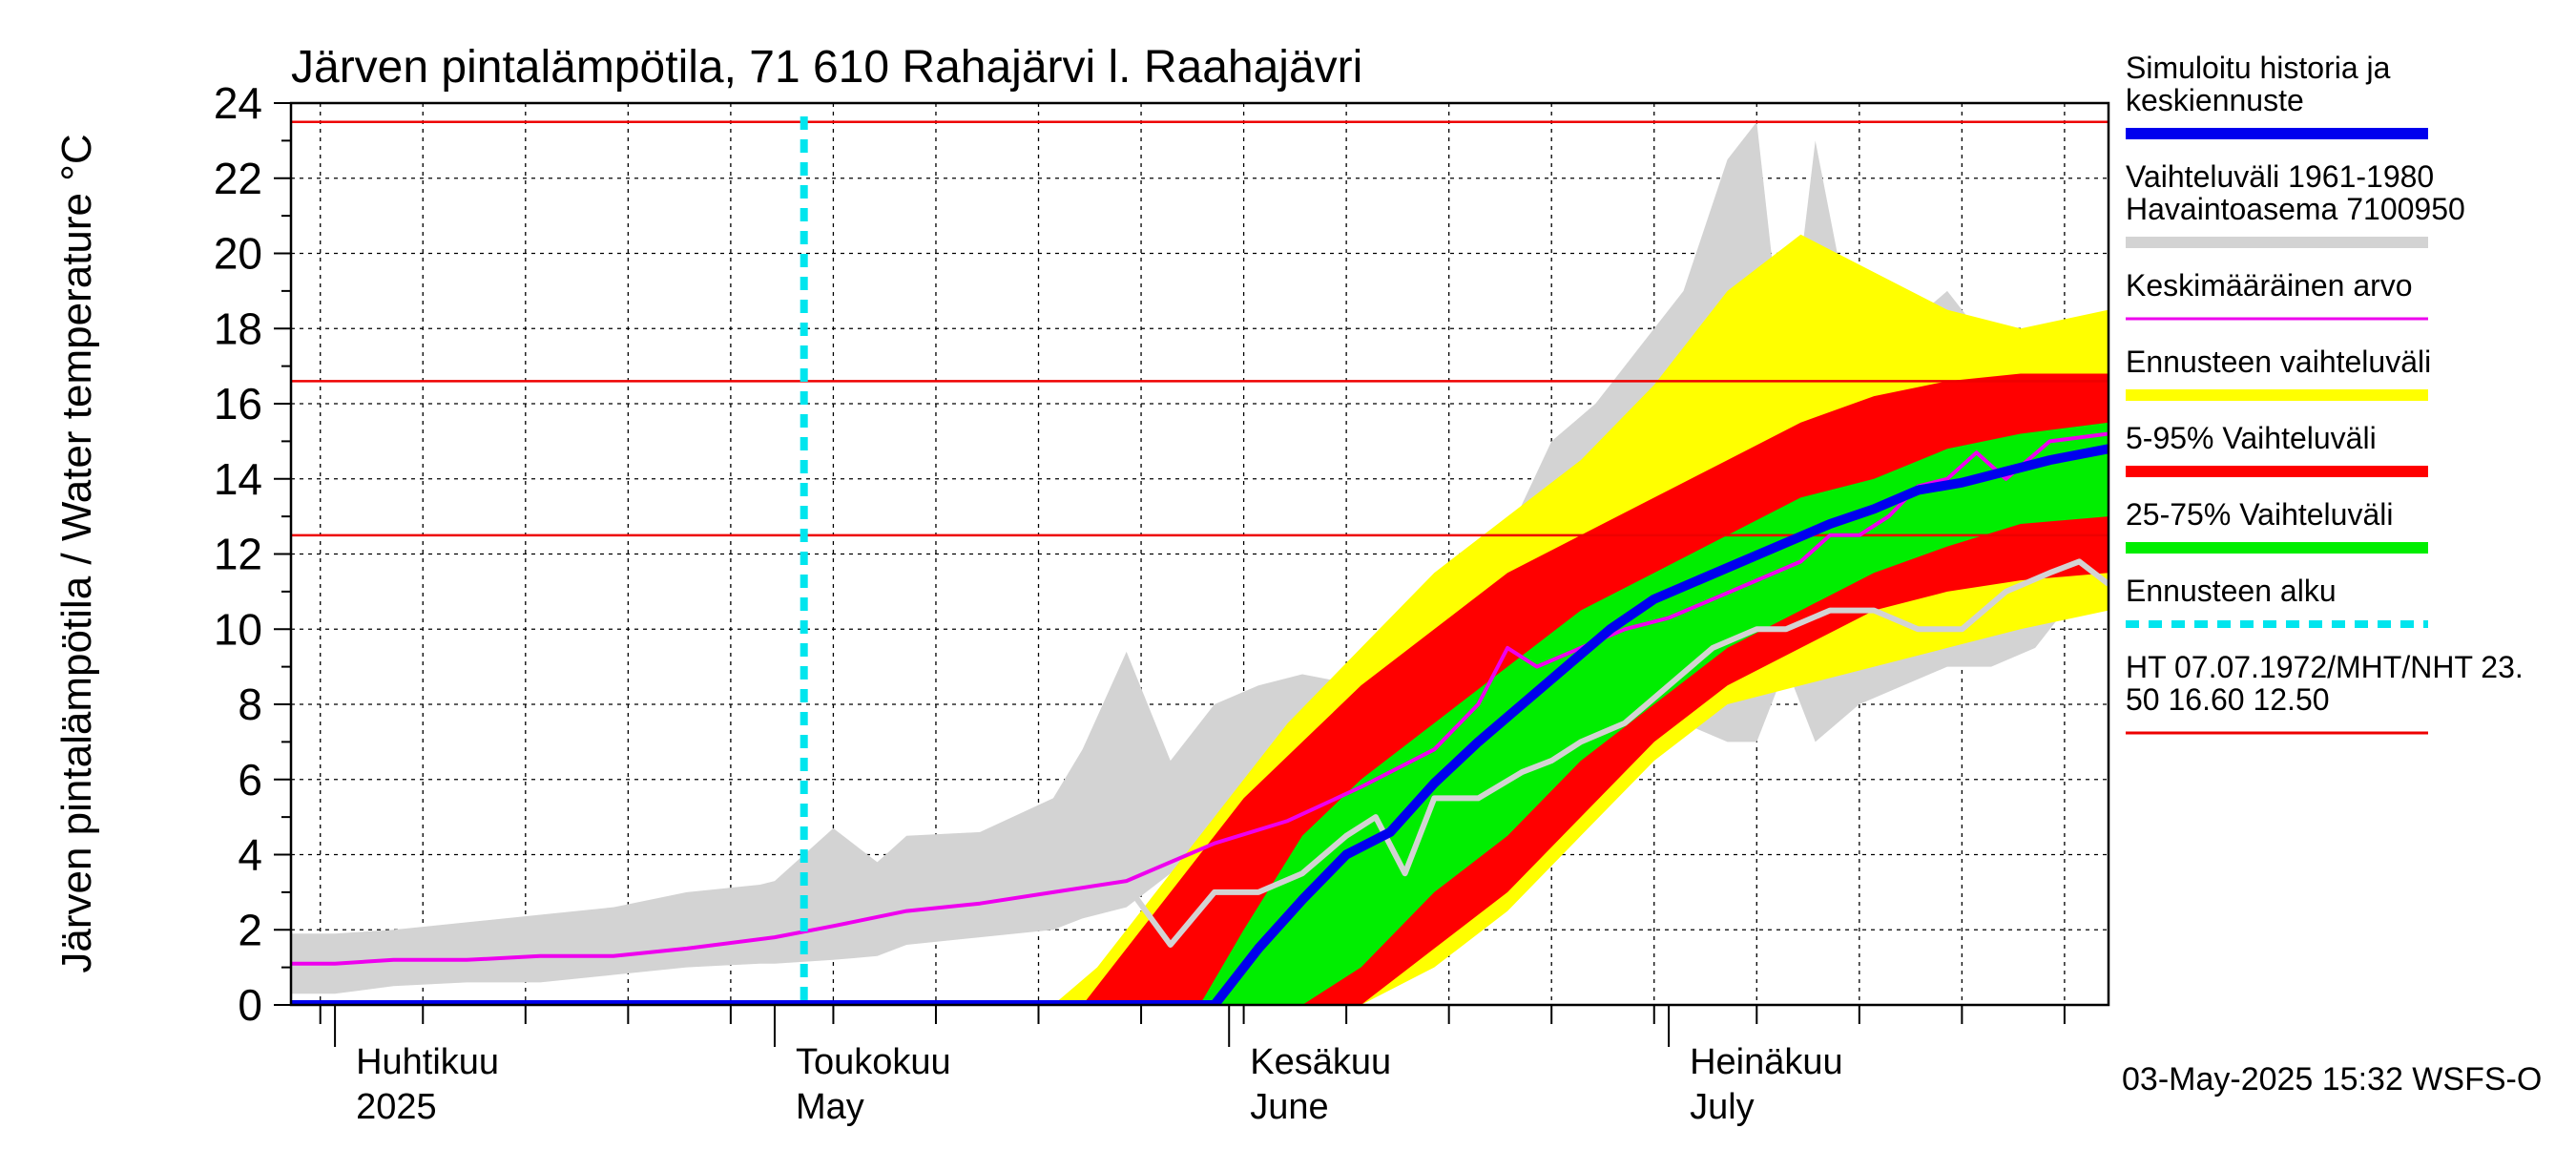 This screenshot has width=2576, height=1150. I want to click on x-month-label-en: May, so click(830, 1107).